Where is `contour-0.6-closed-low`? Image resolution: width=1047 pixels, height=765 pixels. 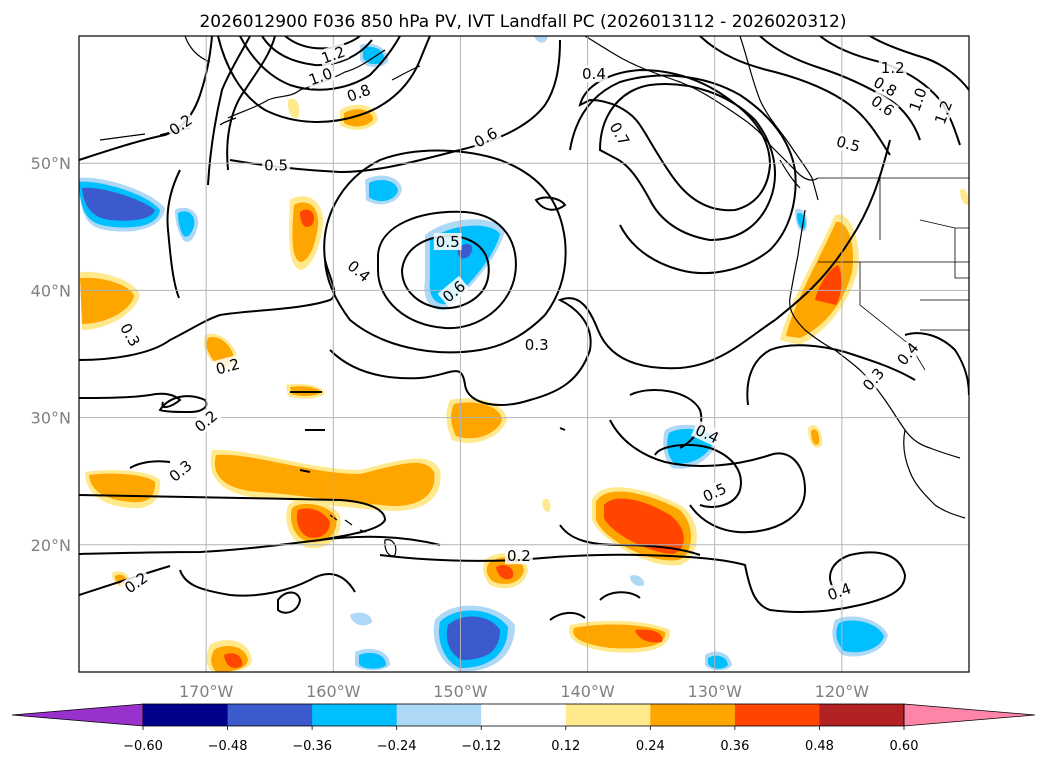
contour-0.6-closed-low is located at coordinates (445, 272).